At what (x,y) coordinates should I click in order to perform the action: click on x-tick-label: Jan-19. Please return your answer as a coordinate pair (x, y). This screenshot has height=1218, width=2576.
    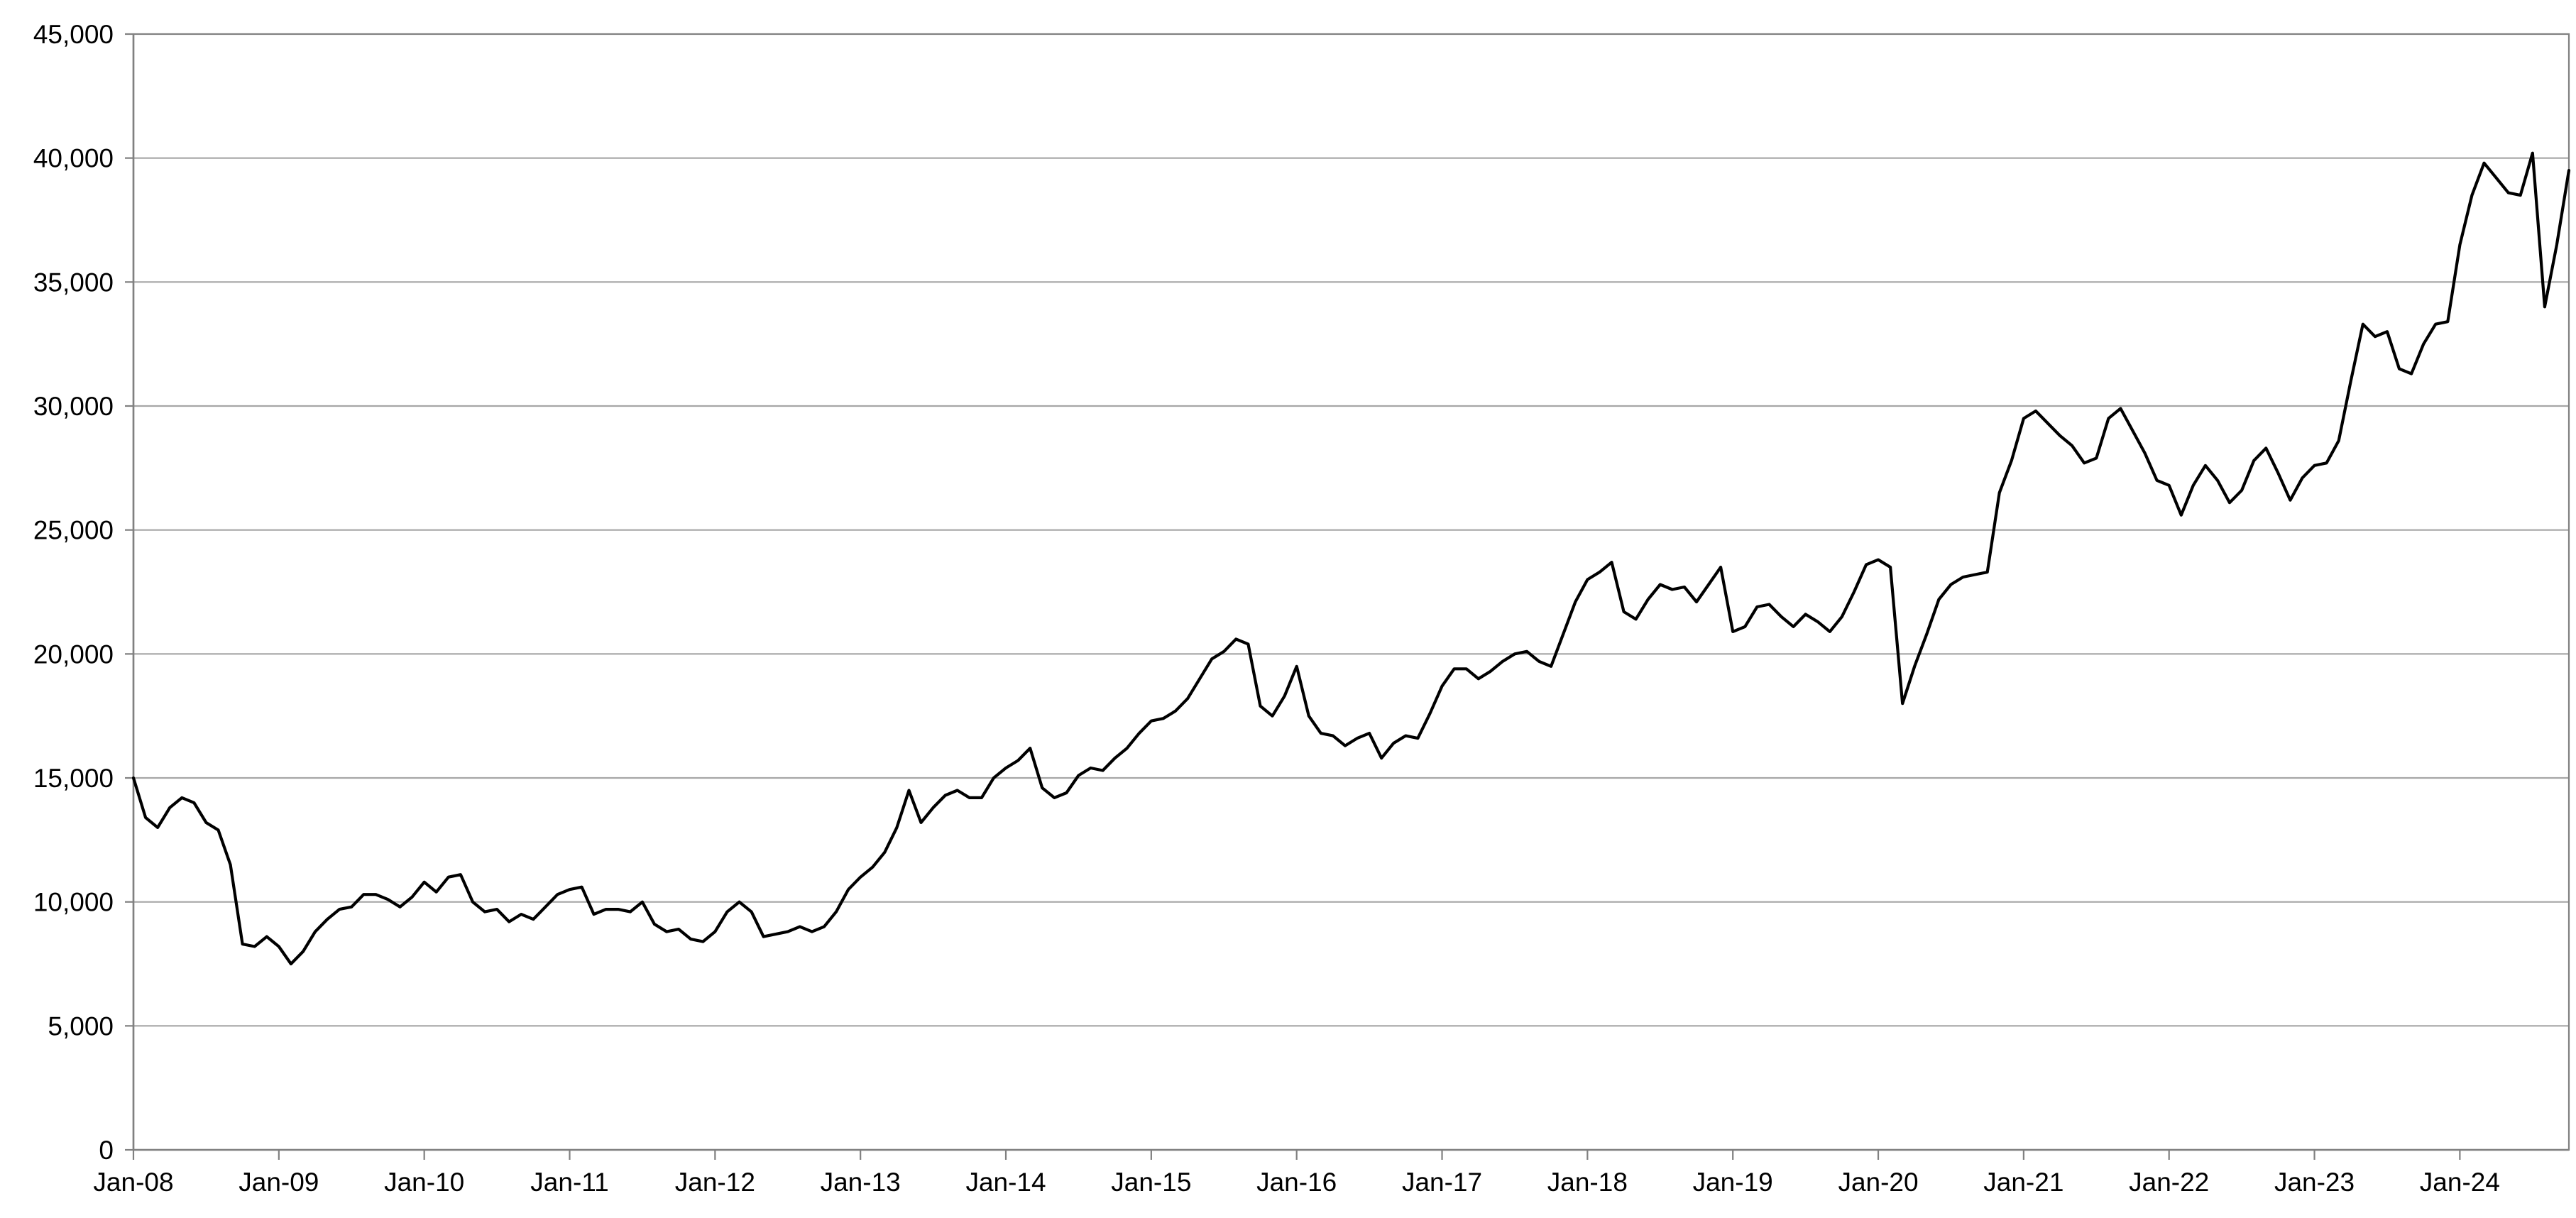
    Looking at the image, I should click on (1733, 1182).